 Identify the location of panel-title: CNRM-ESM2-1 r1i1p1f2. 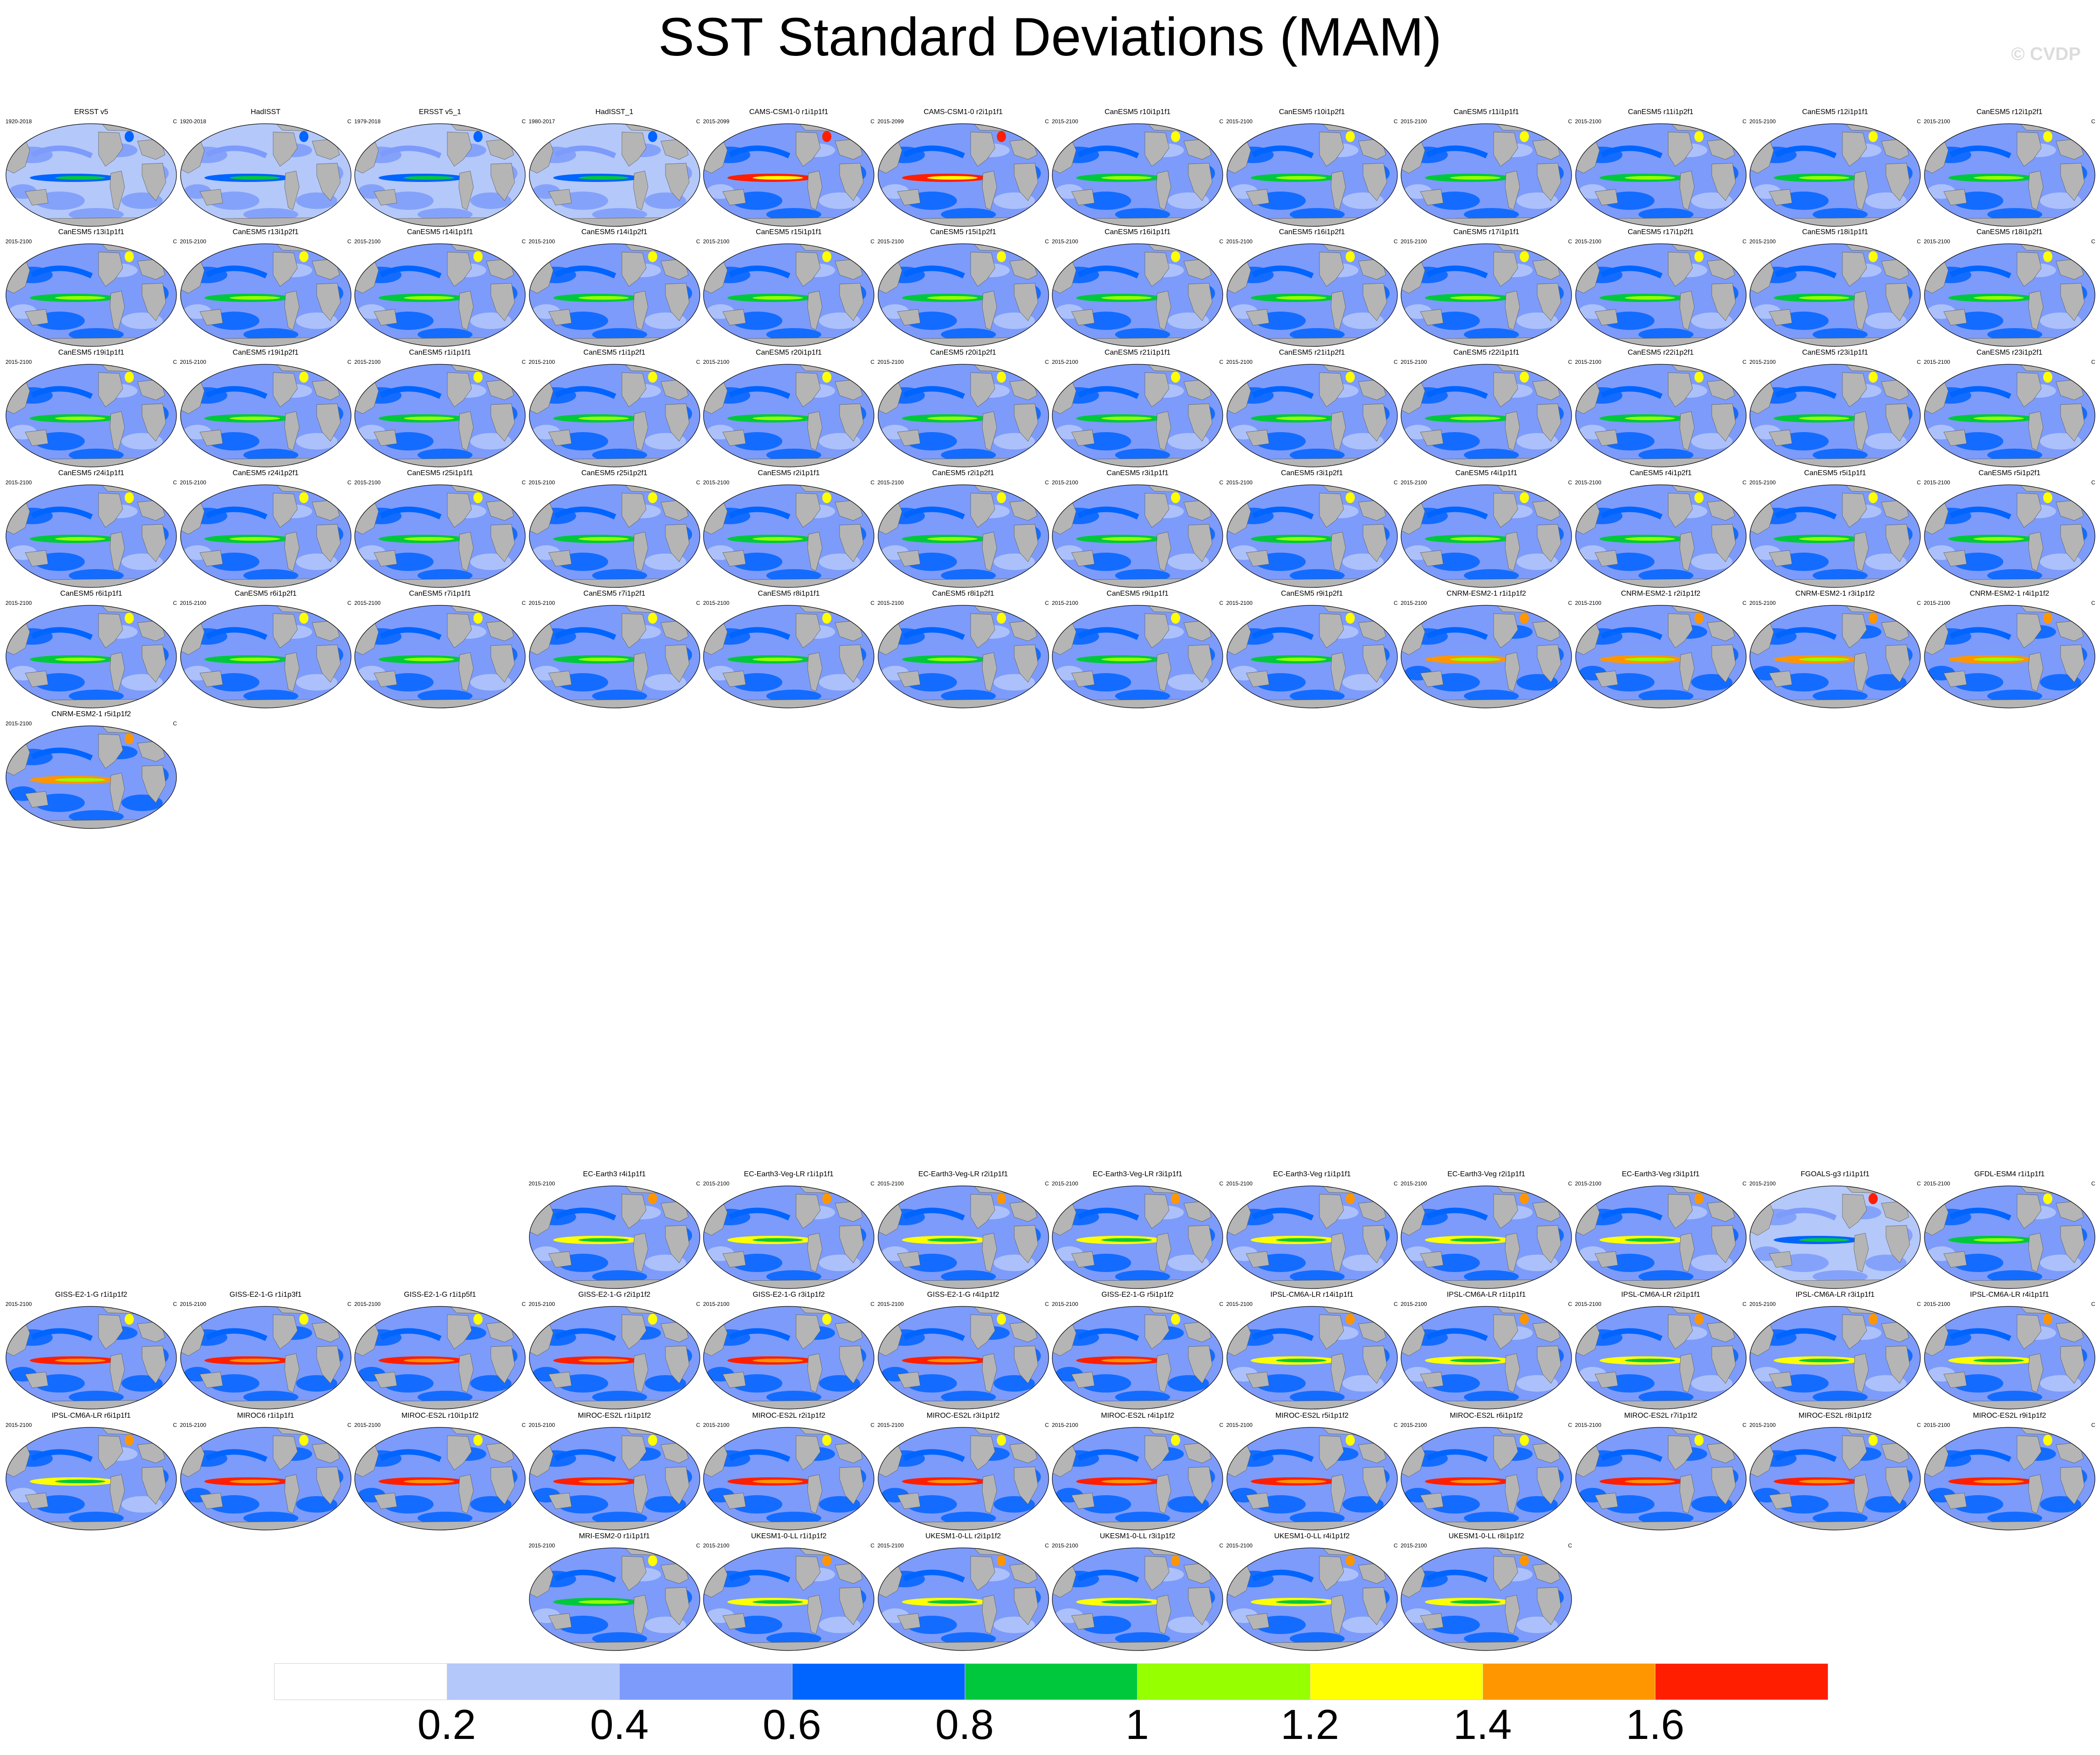
(1486, 594).